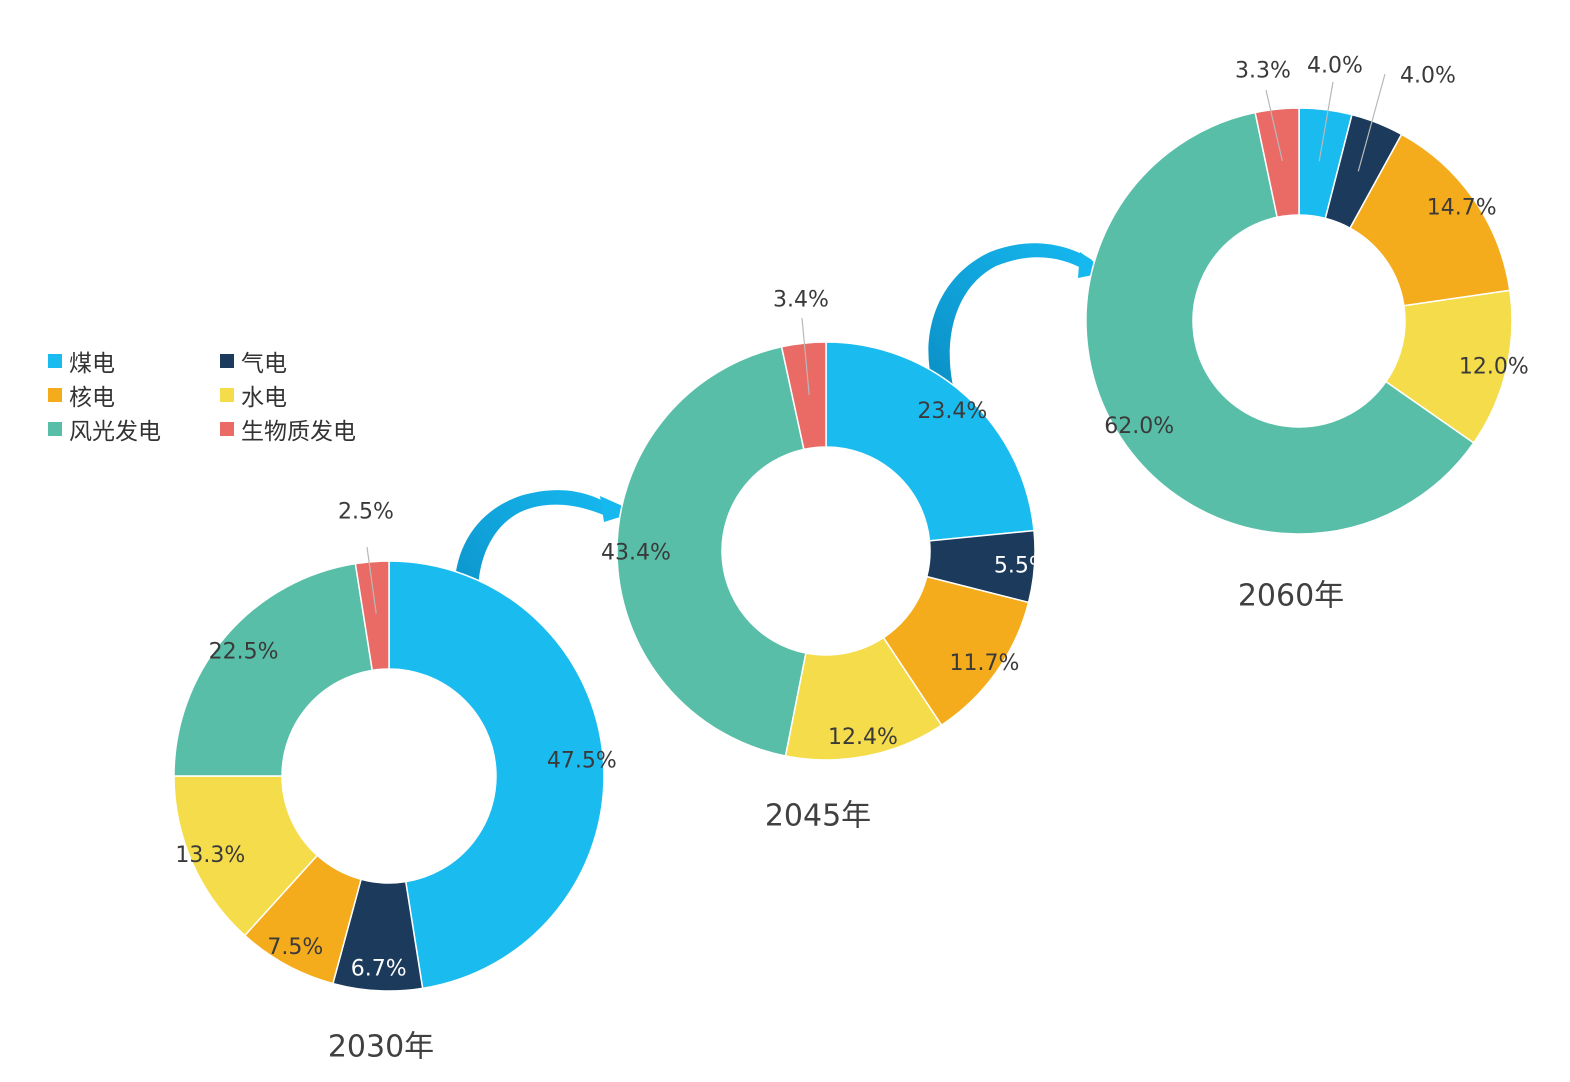  I want to click on donut-chart-2: 4.0% 4.0% 14.7% 12.0% 62.0% 3.3% 2060年, so click(1307, 334).